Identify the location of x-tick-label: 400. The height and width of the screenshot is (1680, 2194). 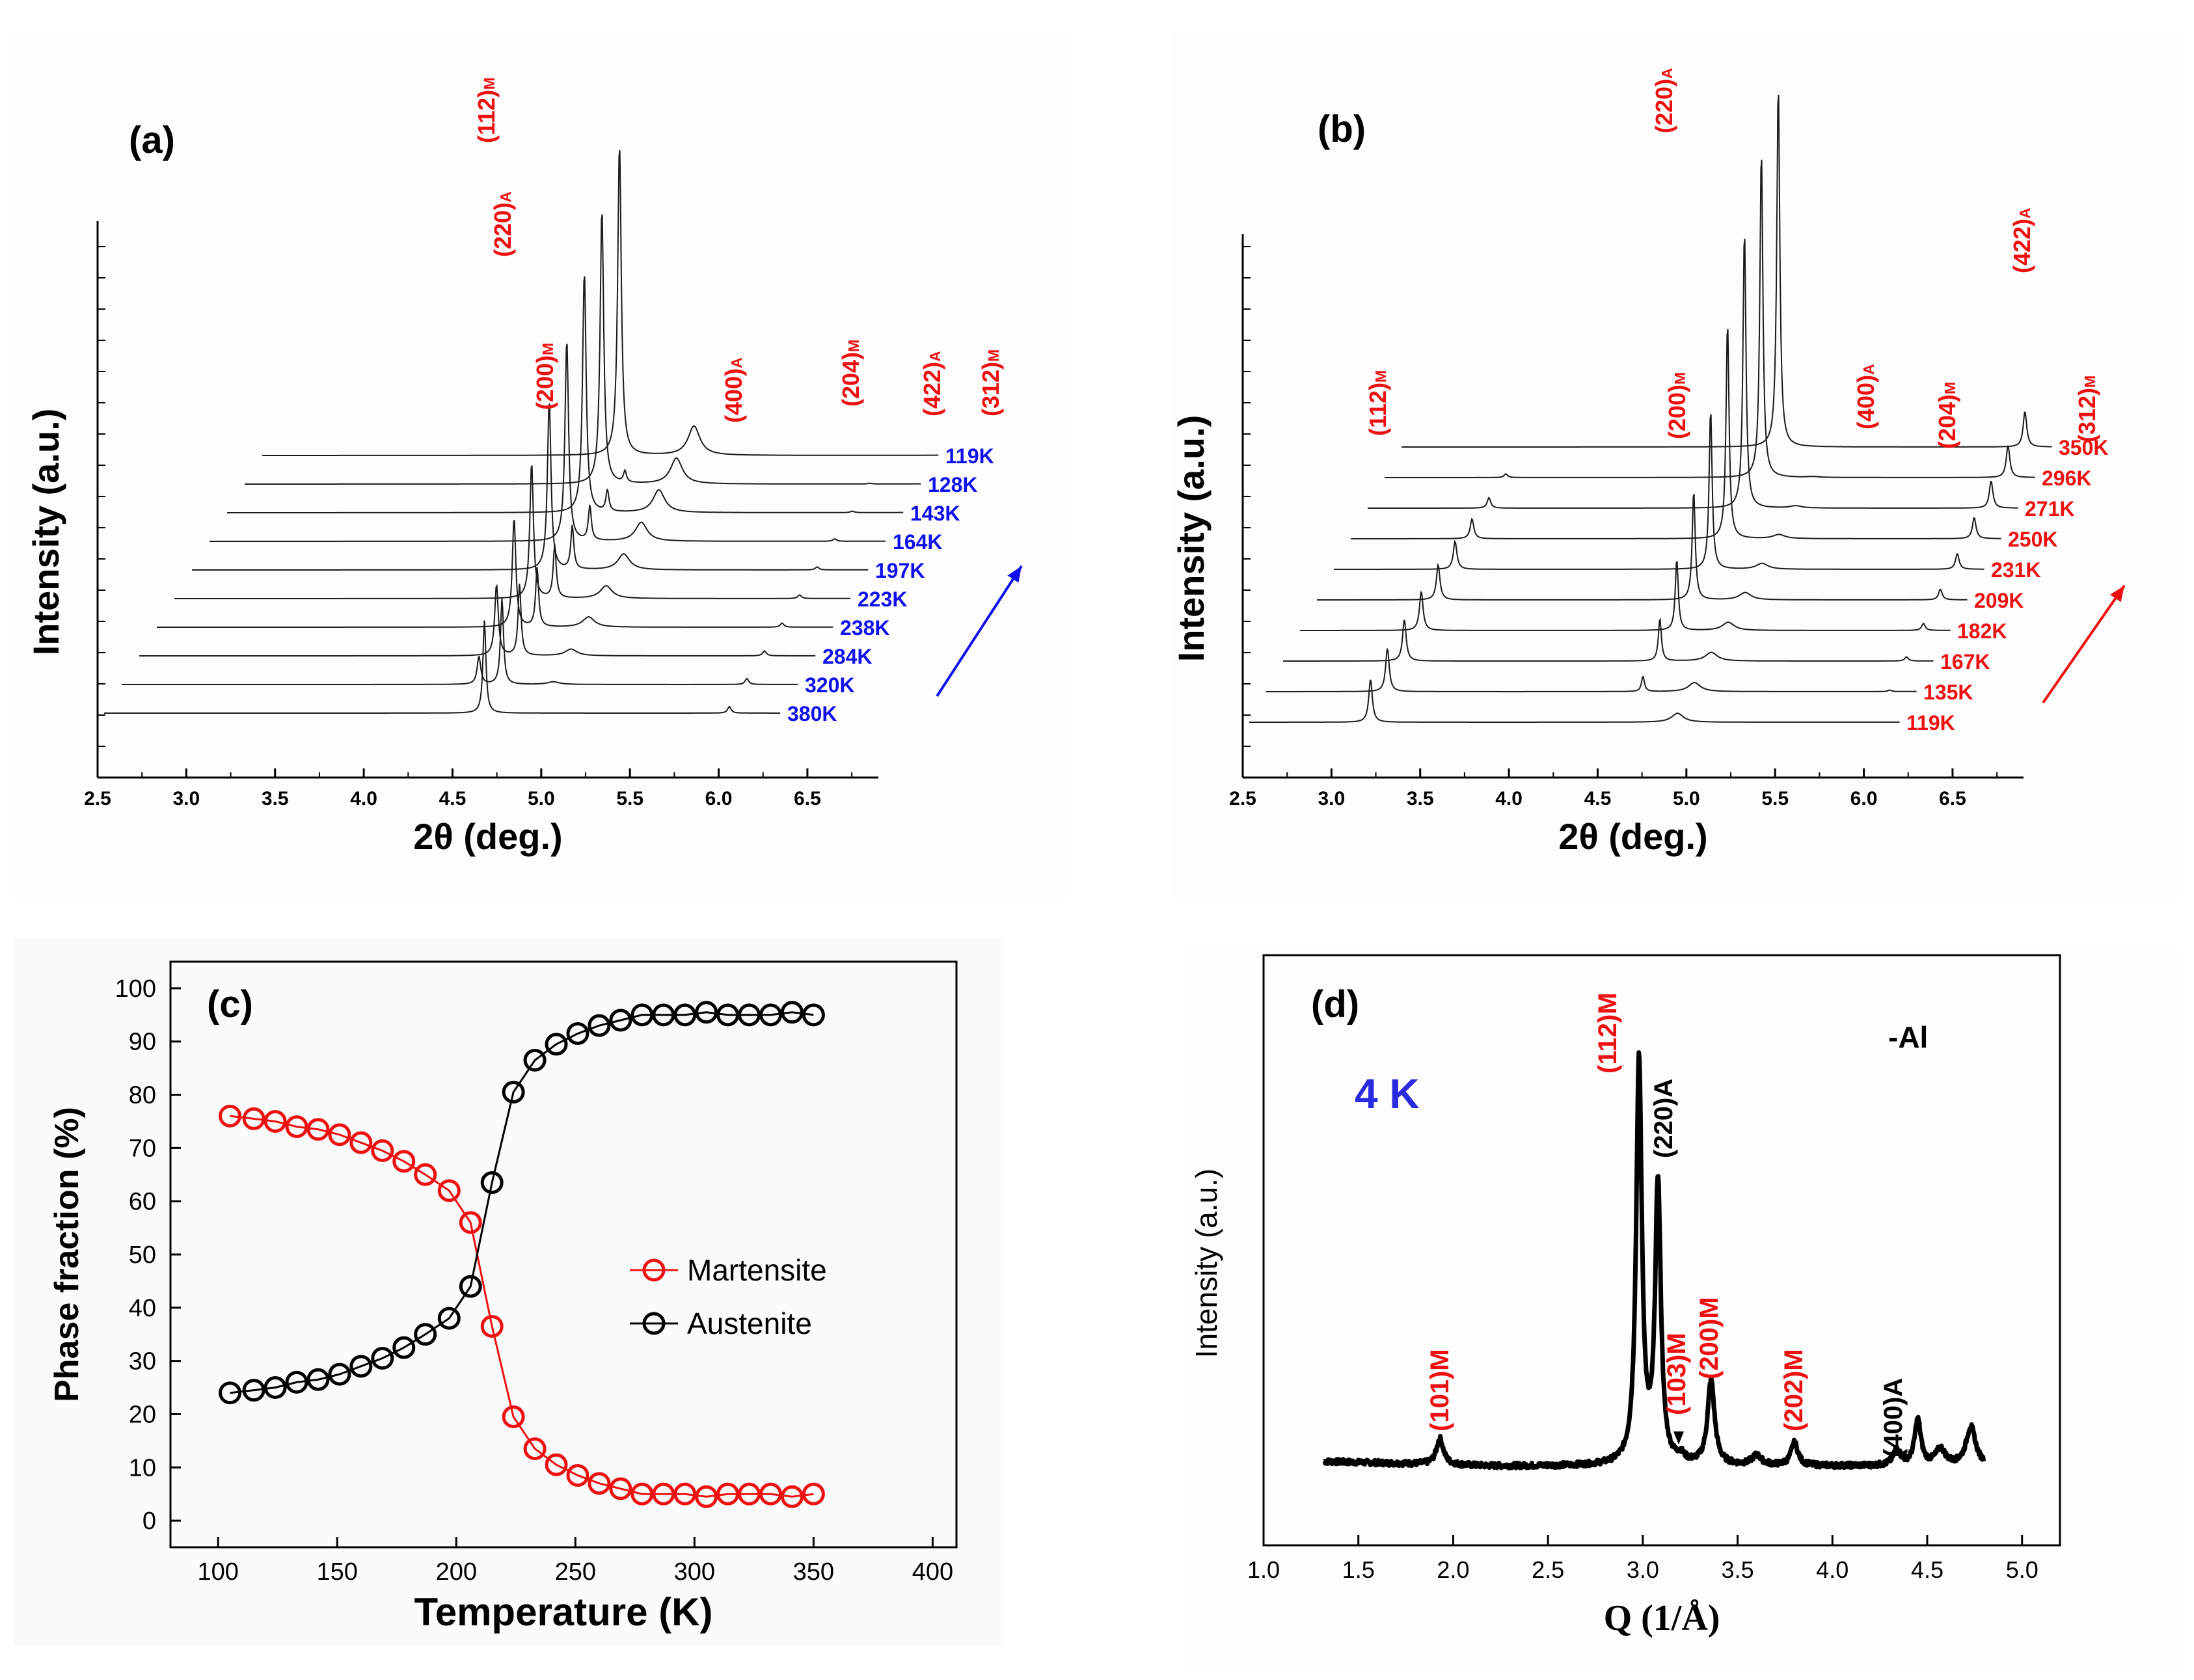
(932, 1572).